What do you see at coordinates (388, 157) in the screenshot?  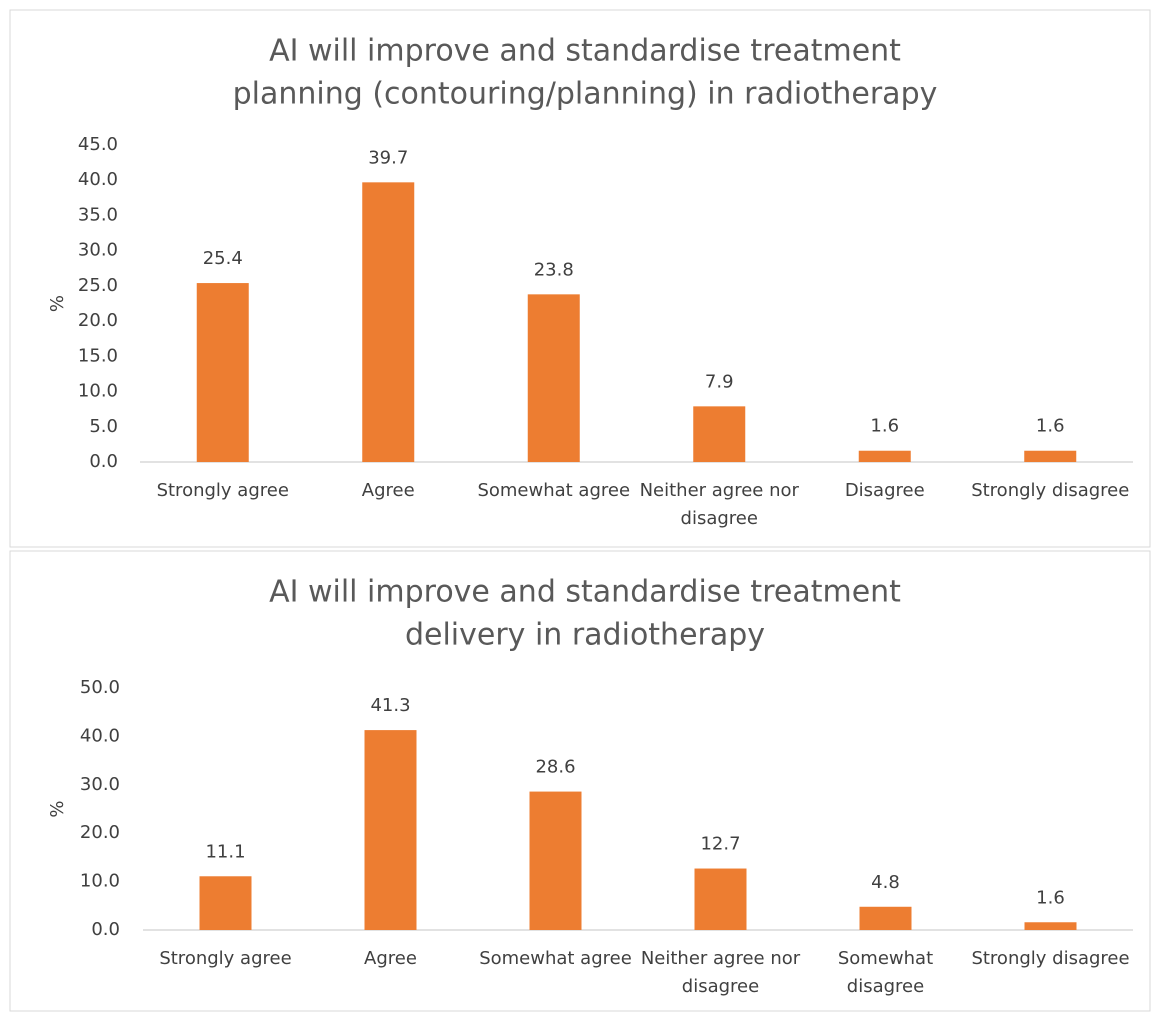 I see `data-label: 39.7` at bounding box center [388, 157].